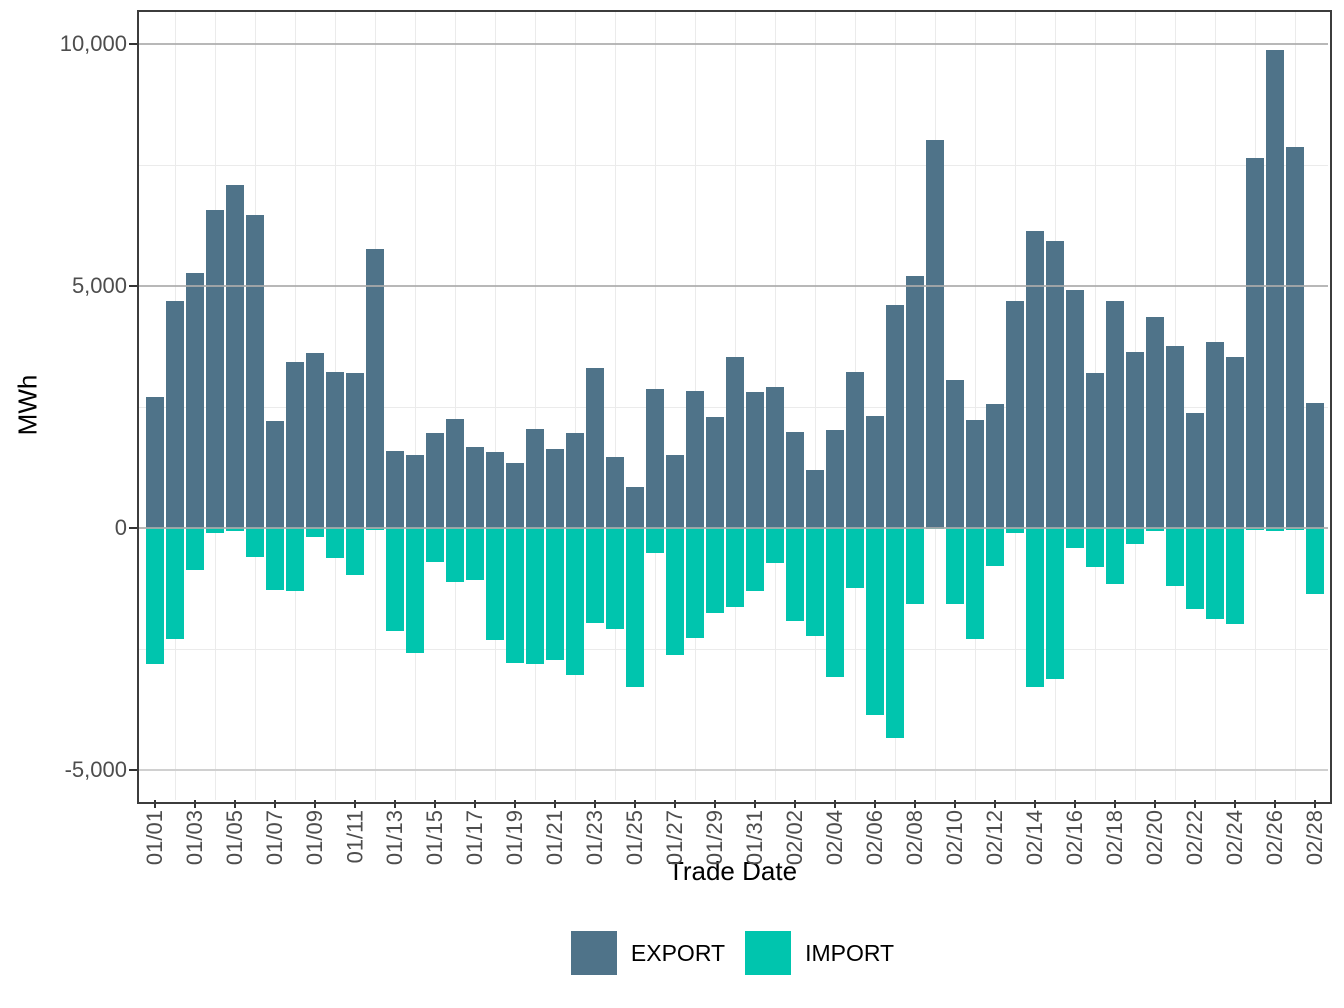 The height and width of the screenshot is (1008, 1344). I want to click on x-axis-title: Trade Date, so click(732, 871).